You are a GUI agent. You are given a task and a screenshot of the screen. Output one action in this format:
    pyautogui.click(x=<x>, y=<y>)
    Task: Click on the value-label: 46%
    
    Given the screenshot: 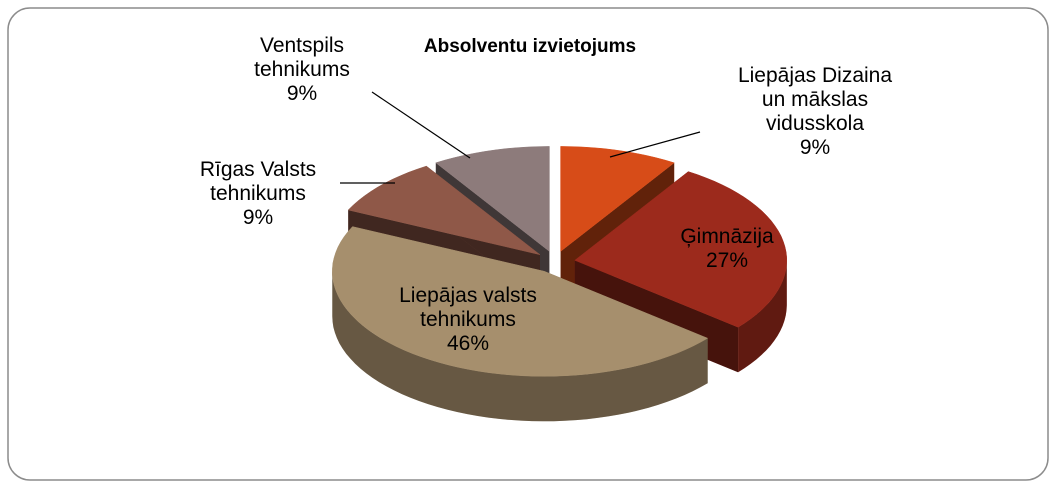 What is the action you would take?
    pyautogui.click(x=468, y=343)
    